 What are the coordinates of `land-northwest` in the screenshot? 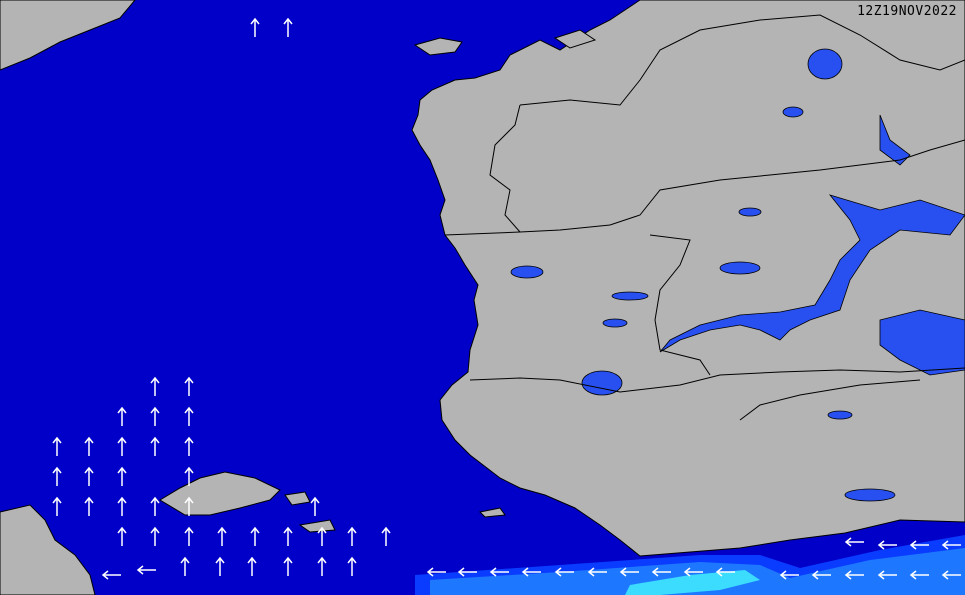 It's located at (68, 35).